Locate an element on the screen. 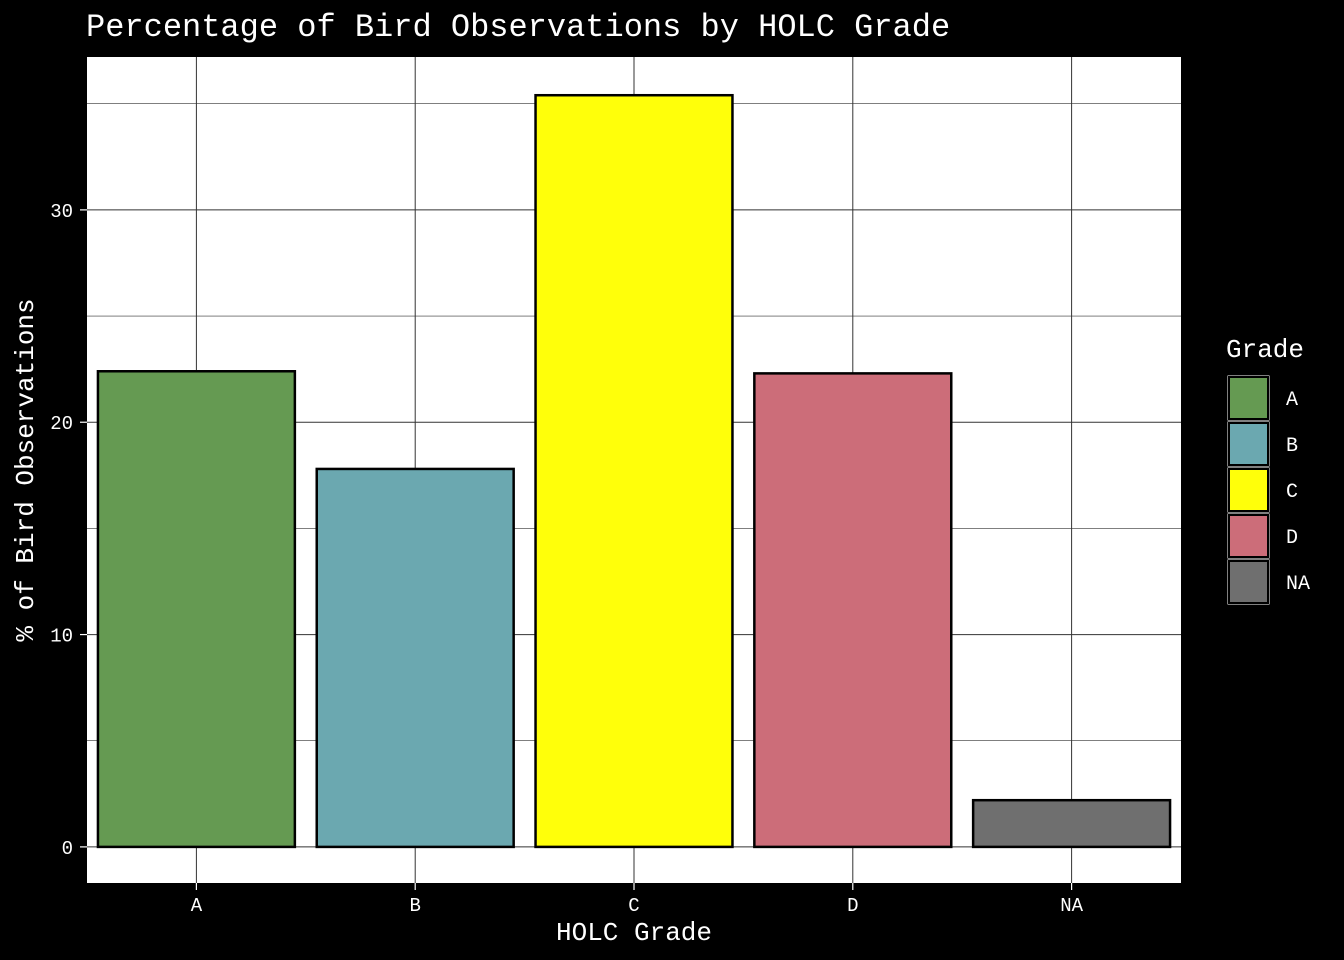 The height and width of the screenshot is (960, 1344). y-tick-label: 0 is located at coordinates (67, 849).